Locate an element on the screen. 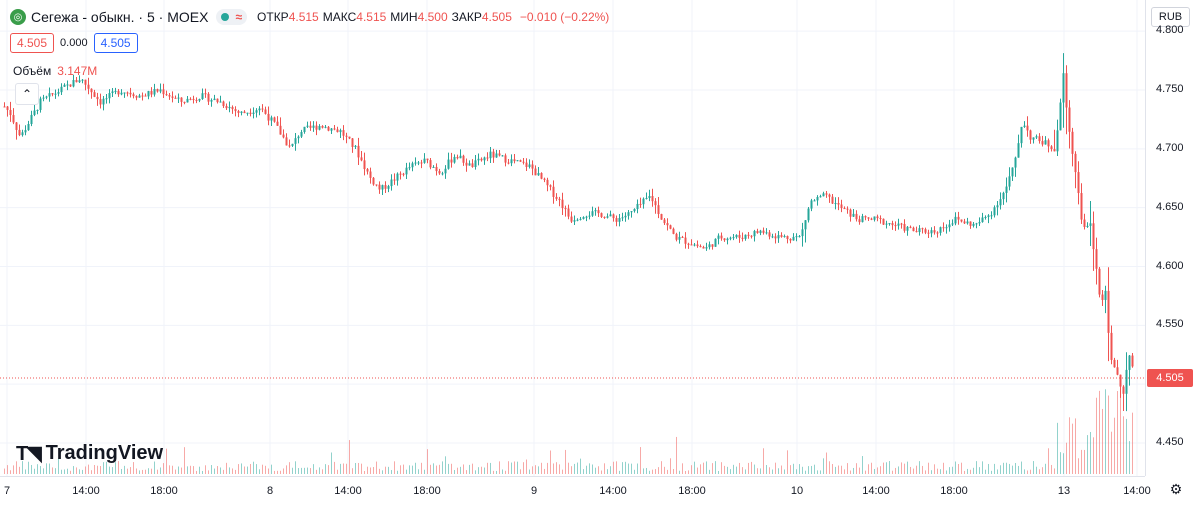 The image size is (1200, 505). time-tick-label: 9 is located at coordinates (534, 491).